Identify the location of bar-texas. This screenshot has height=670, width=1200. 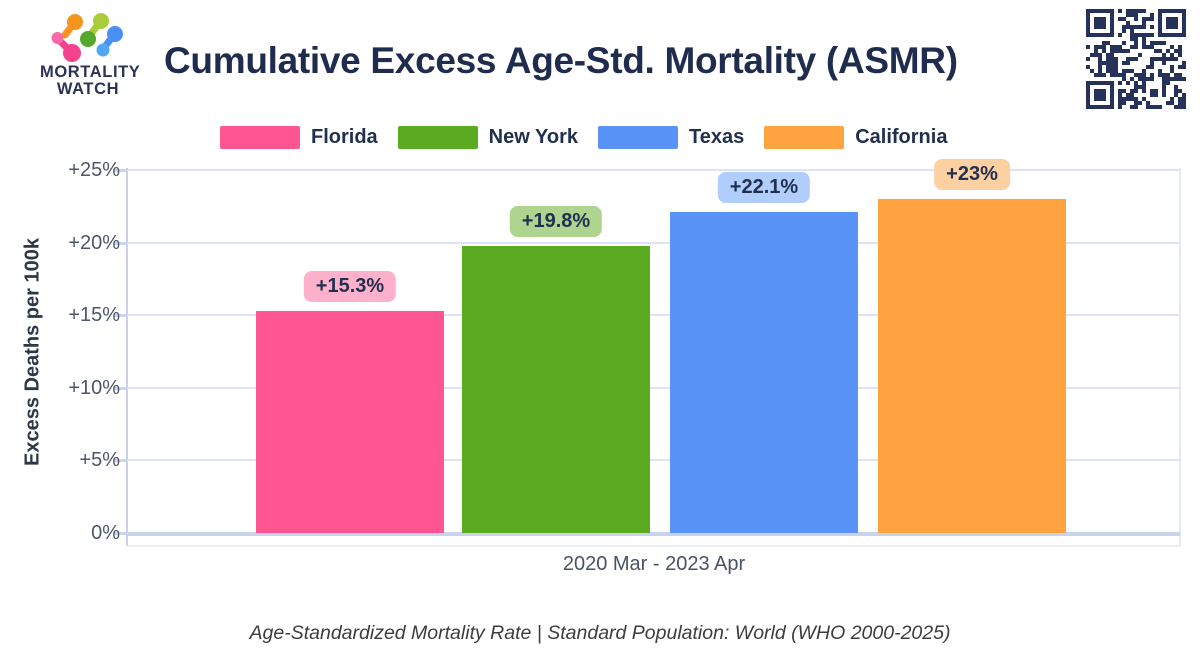
(764, 372).